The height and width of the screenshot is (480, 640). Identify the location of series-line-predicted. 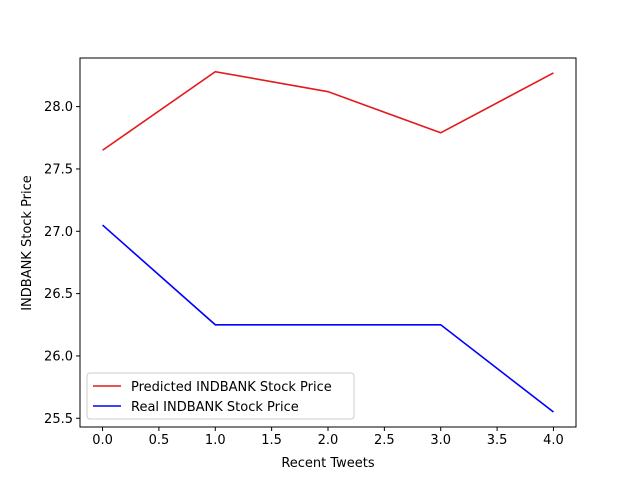
(328, 110).